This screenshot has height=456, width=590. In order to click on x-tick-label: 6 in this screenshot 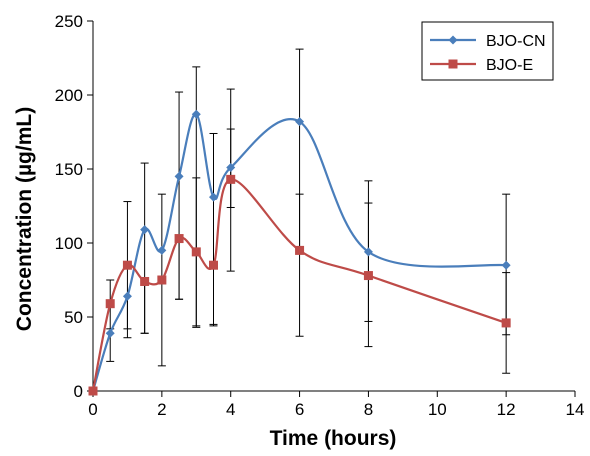, I will do `click(299, 409)`.